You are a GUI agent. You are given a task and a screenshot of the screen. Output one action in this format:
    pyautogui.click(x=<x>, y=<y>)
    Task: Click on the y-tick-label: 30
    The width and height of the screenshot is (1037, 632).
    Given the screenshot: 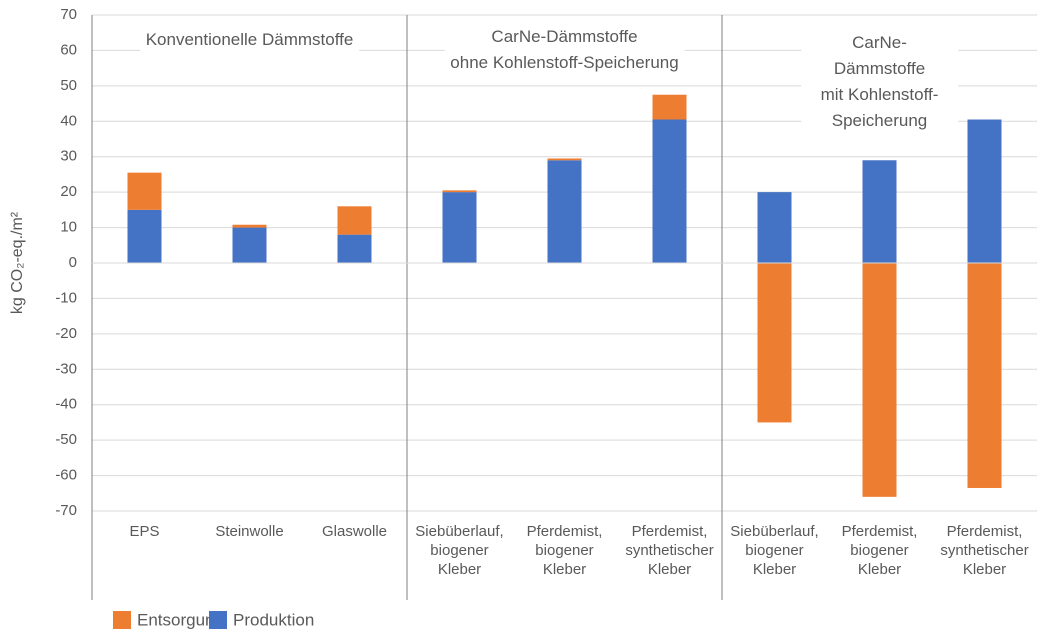 What is the action you would take?
    pyautogui.click(x=68, y=156)
    